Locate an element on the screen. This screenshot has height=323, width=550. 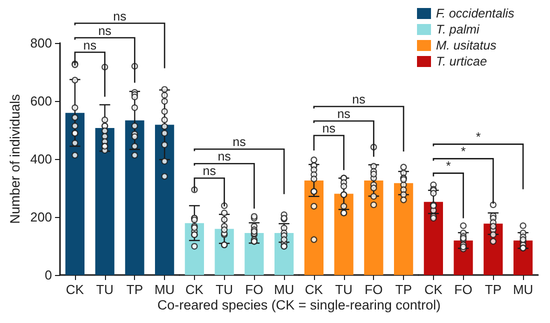
y-tick-label: 400 is located at coordinates (41, 159).